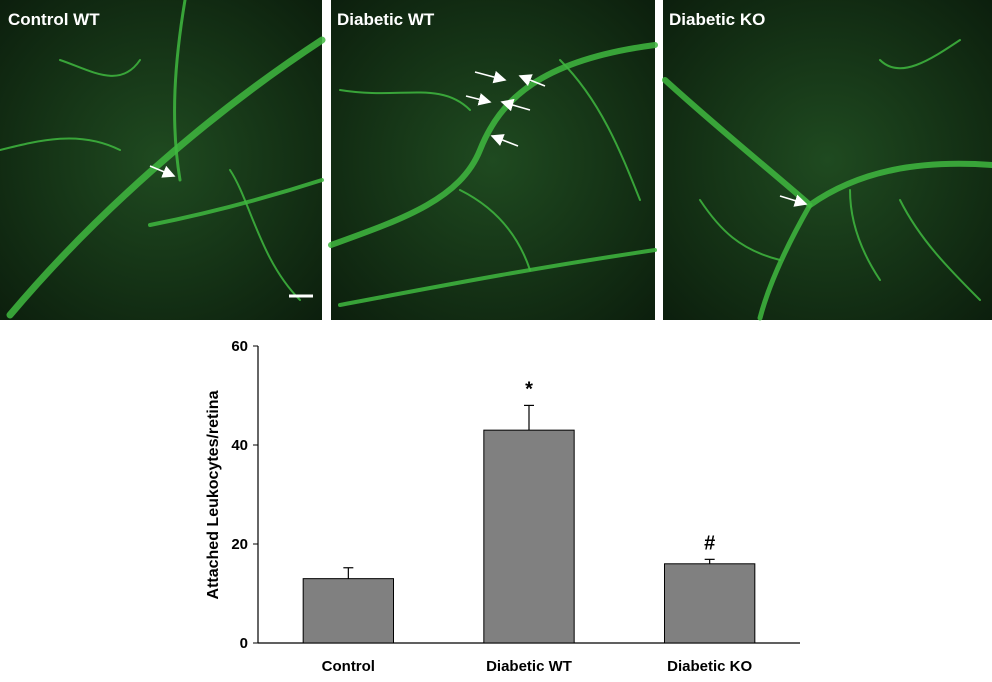  Describe the element at coordinates (244, 643) in the screenshot. I see `y-tick-label: 0` at that location.